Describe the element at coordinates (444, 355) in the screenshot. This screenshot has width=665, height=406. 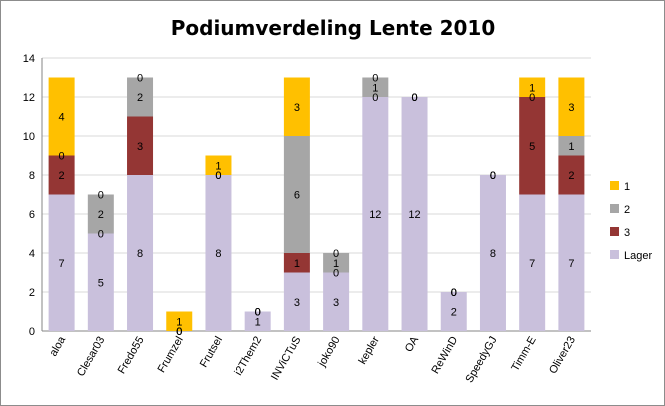
I see `x-category-label: ReWinD` at that location.